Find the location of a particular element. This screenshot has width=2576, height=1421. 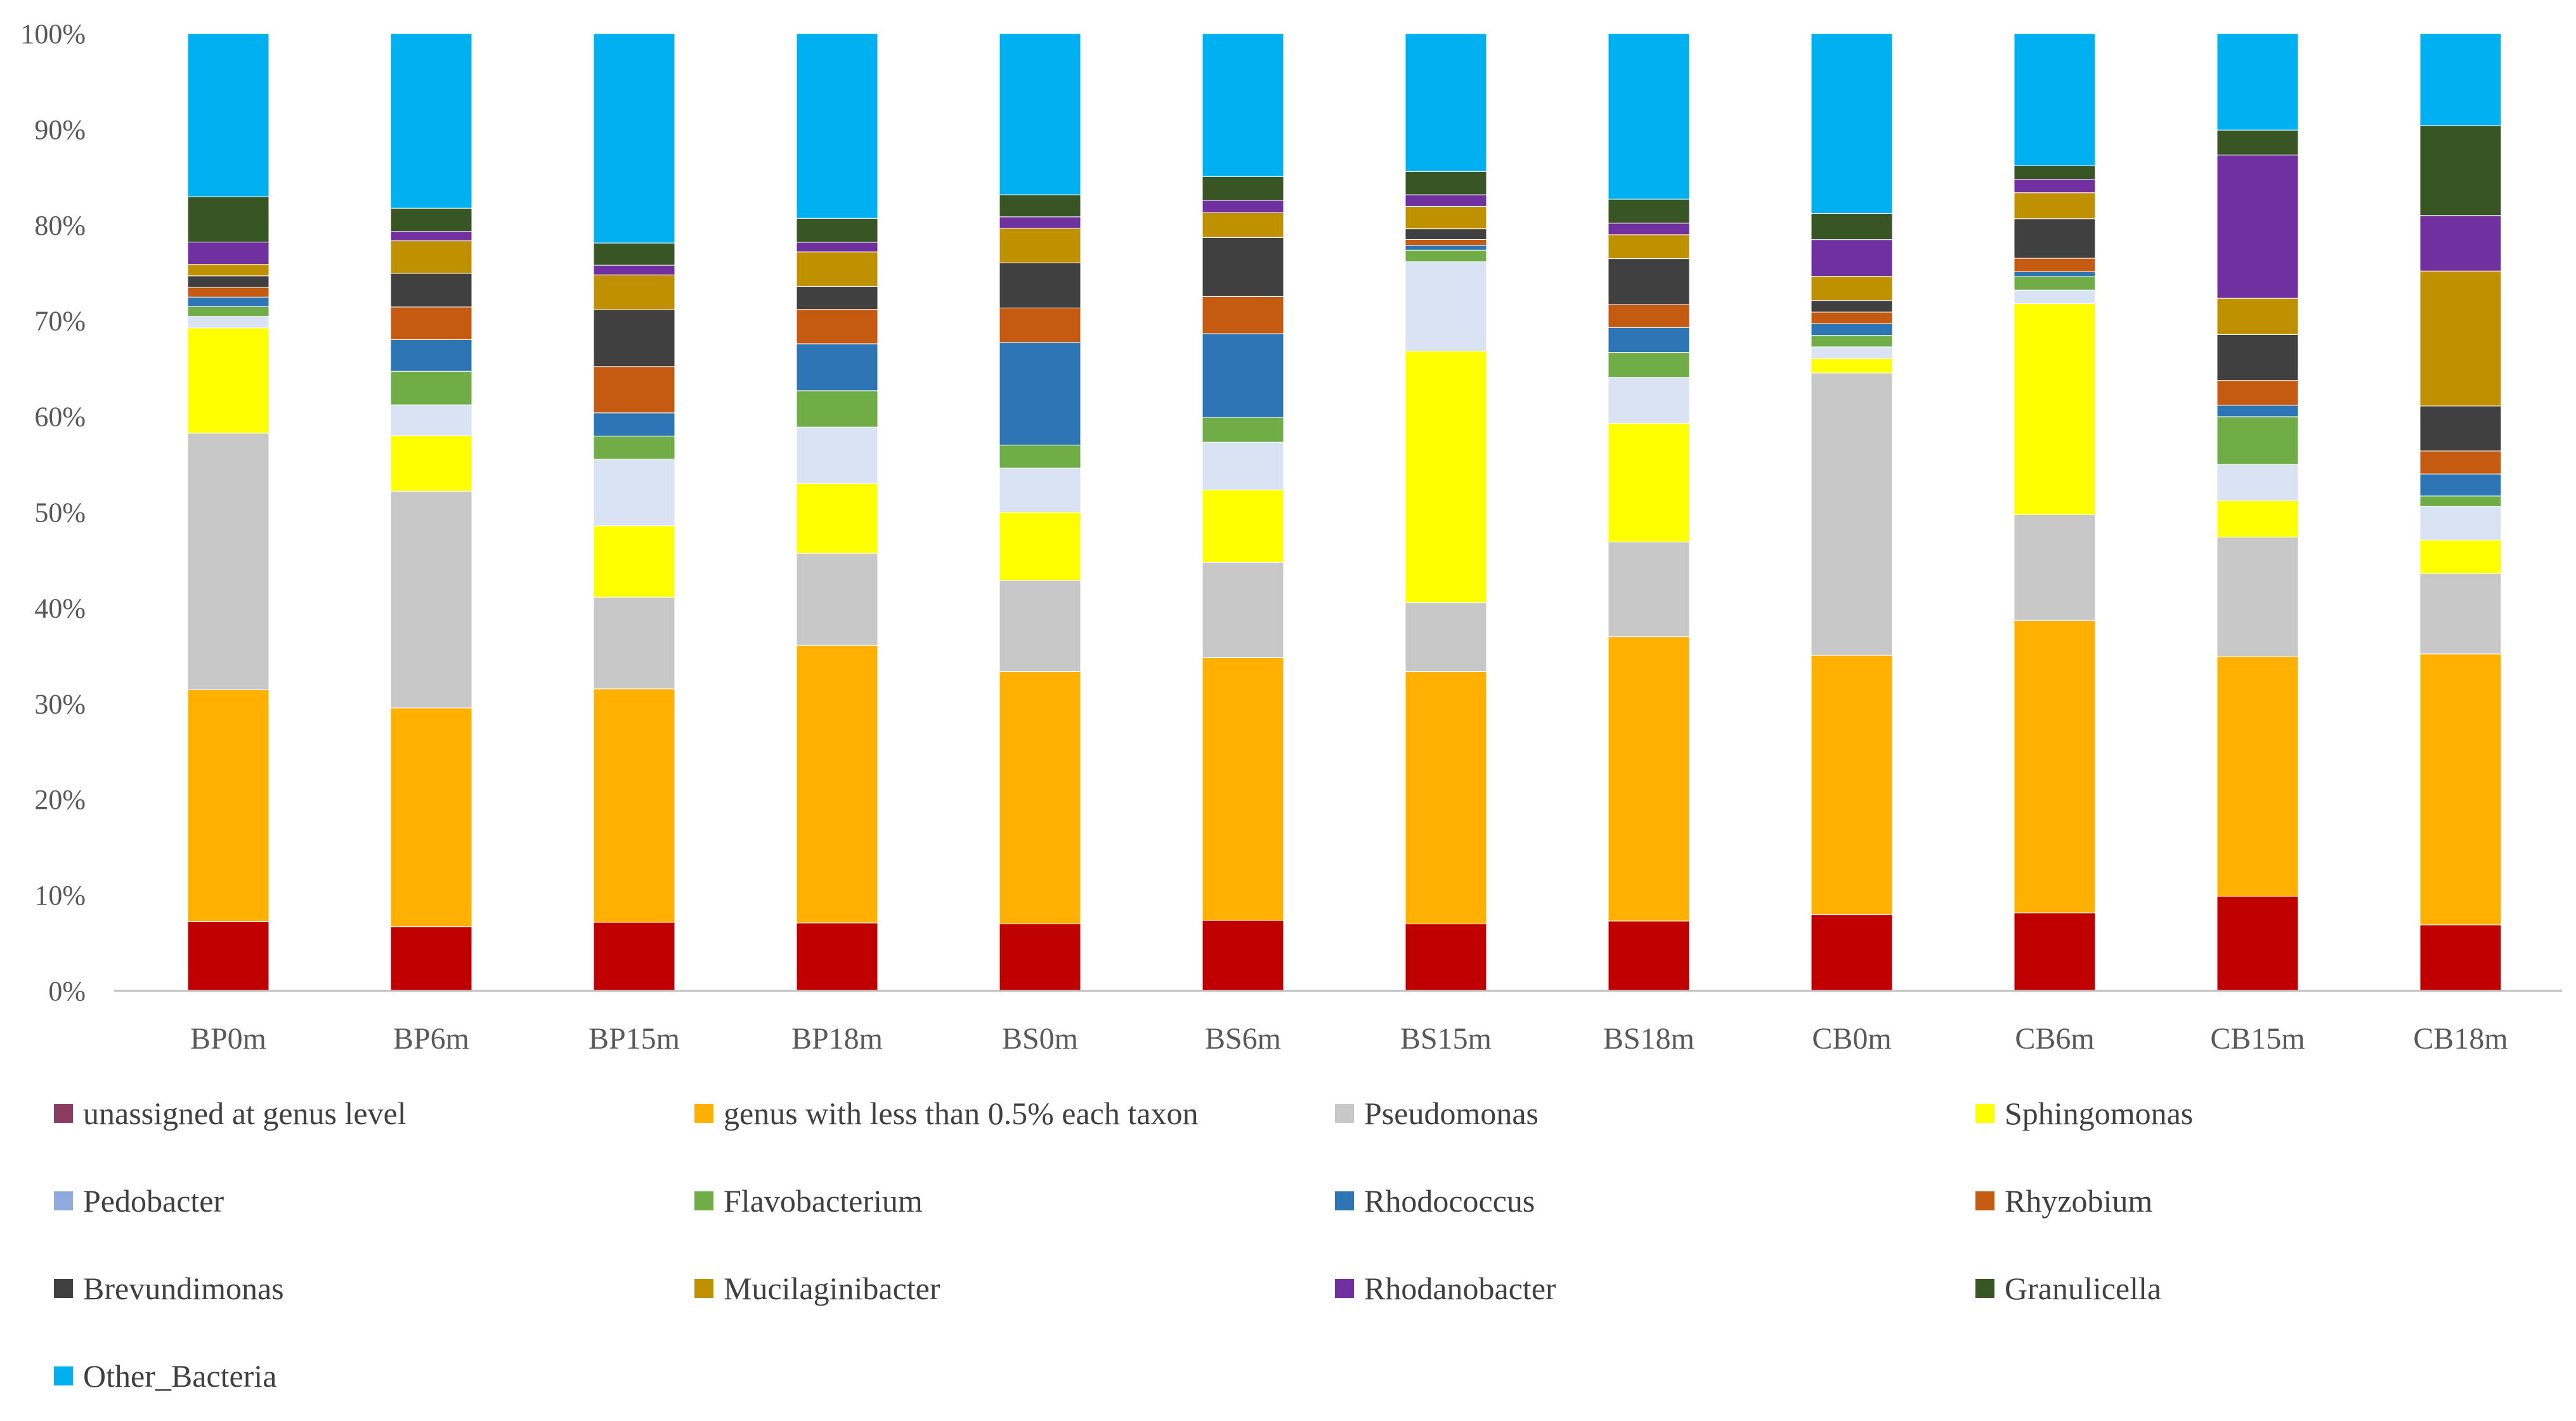

bar-segment-BP6m-rhyzobium is located at coordinates (431, 323).